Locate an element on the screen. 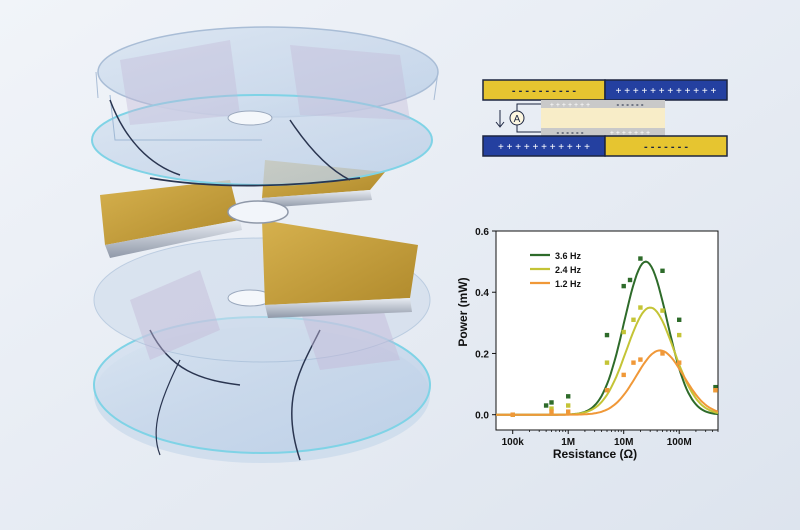  x-tick-label: 1M is located at coordinates (568, 442).